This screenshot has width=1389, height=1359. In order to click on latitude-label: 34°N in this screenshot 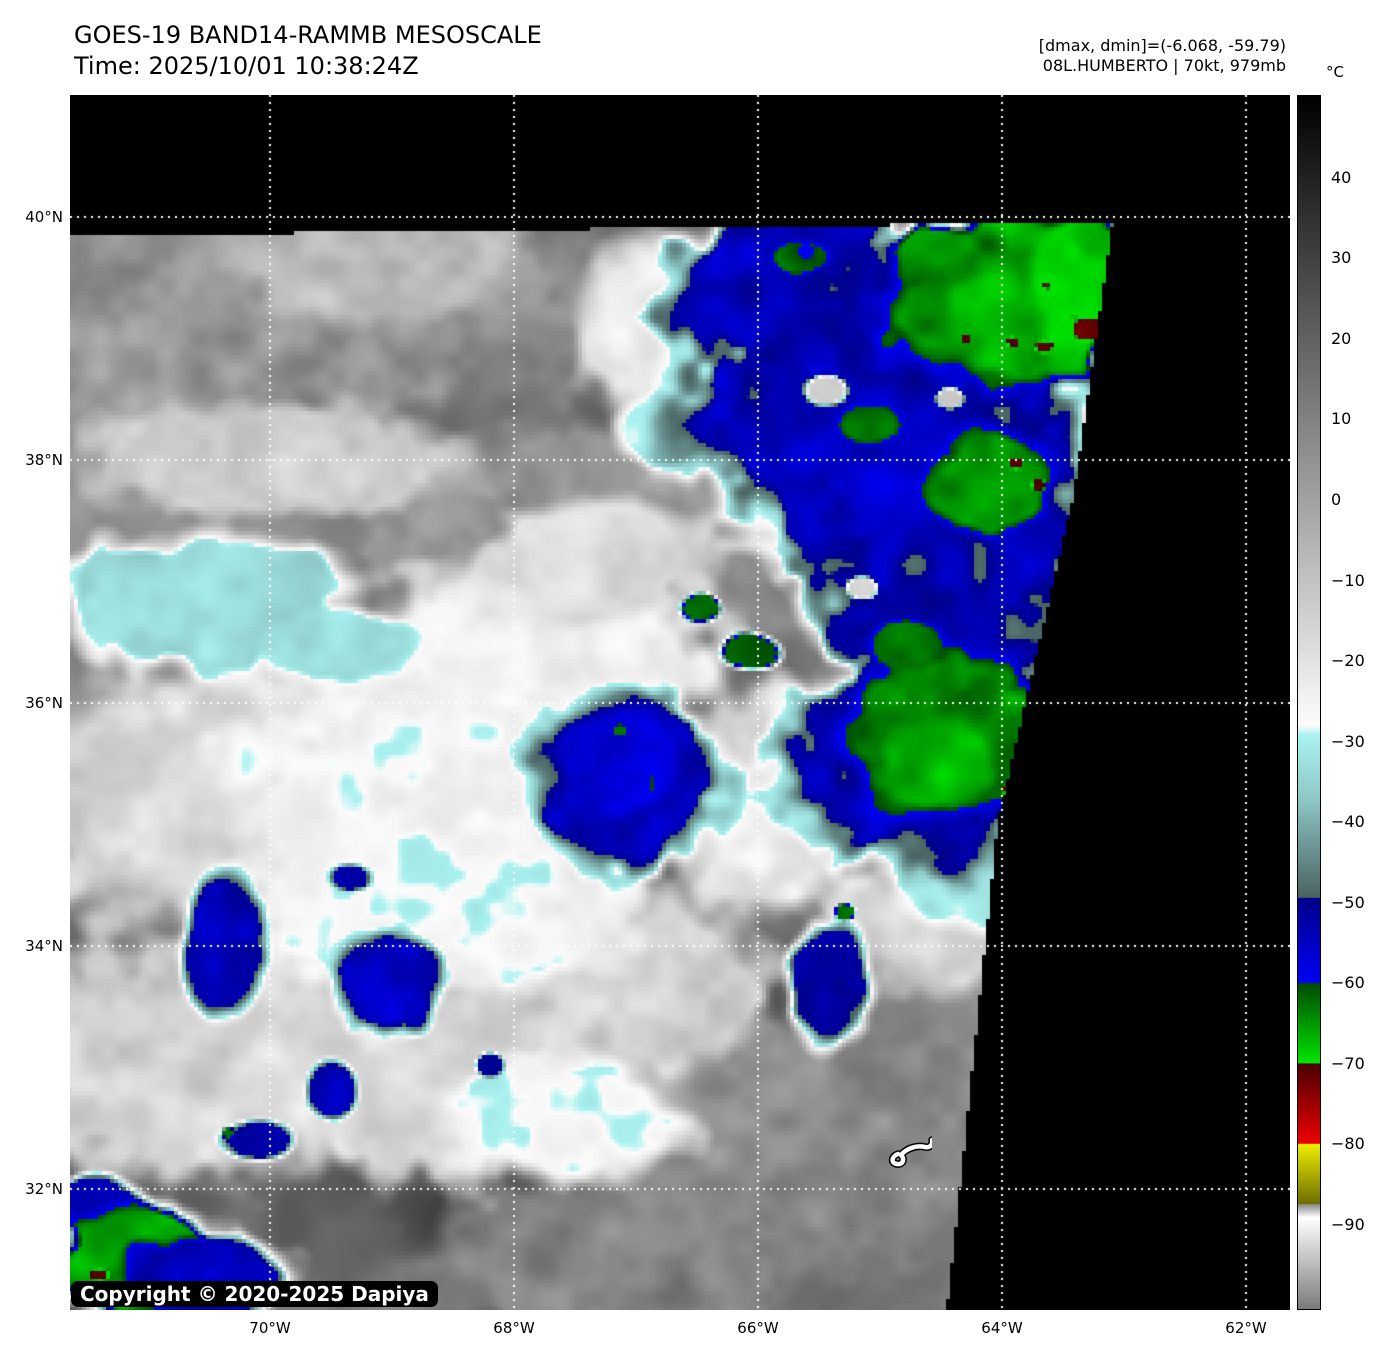, I will do `click(44, 946)`.